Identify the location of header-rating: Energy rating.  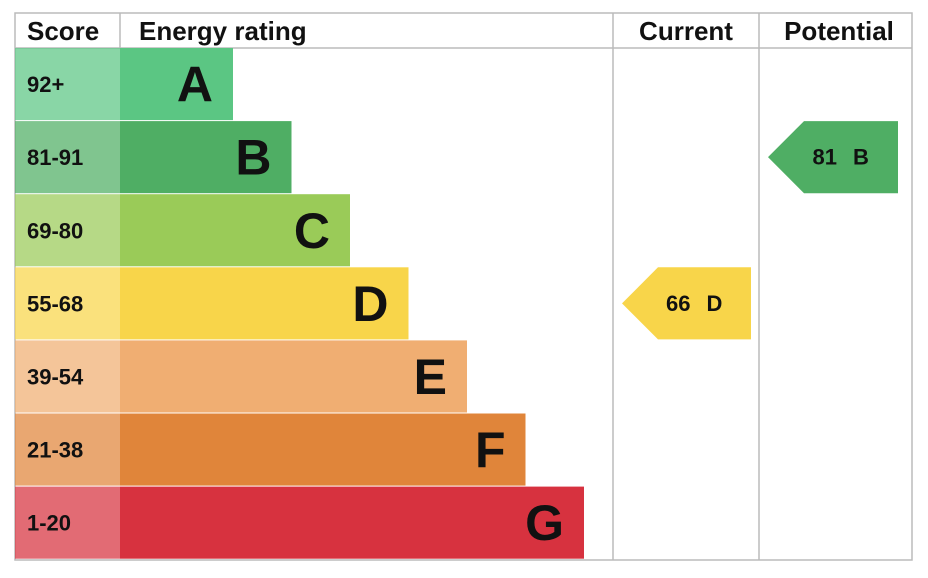
(223, 31).